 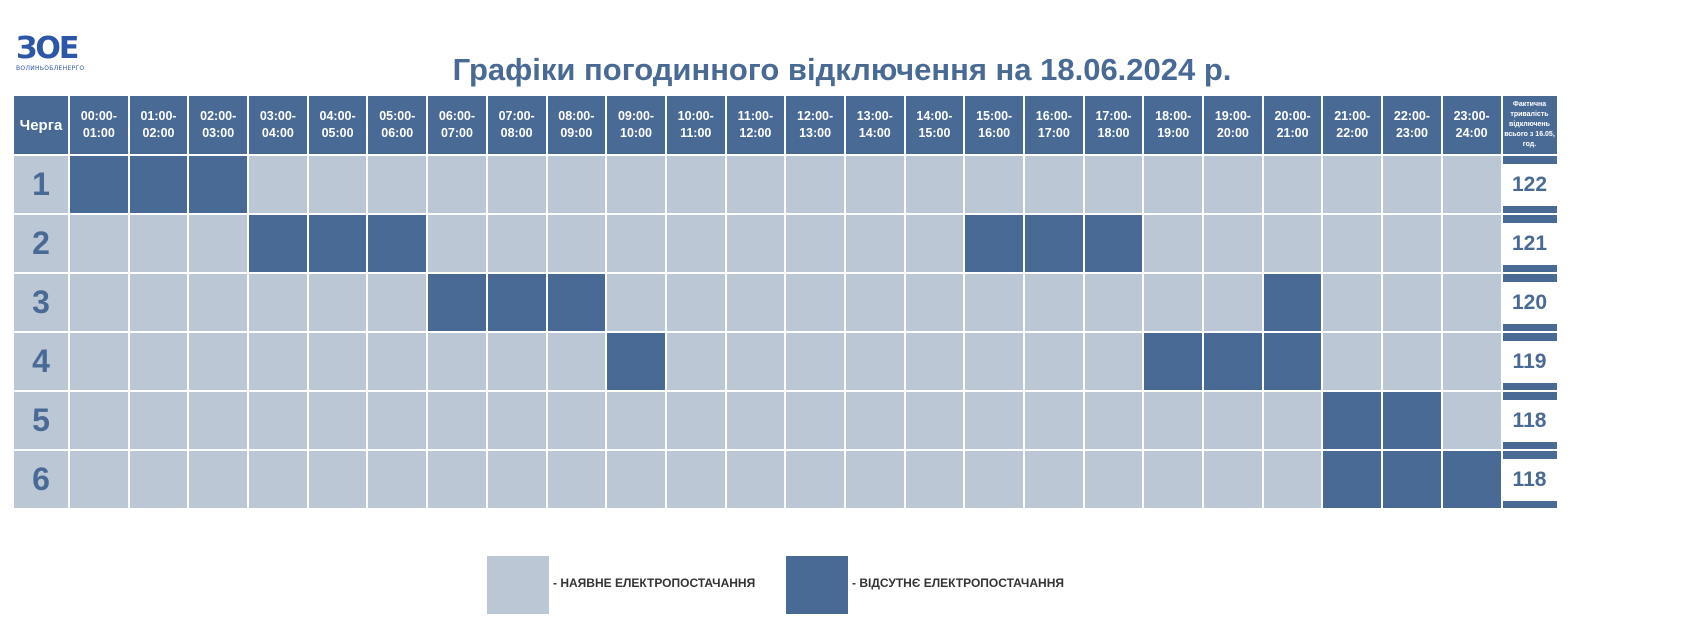 I want to click on logo-mark: ЗОЕ, so click(x=47, y=48).